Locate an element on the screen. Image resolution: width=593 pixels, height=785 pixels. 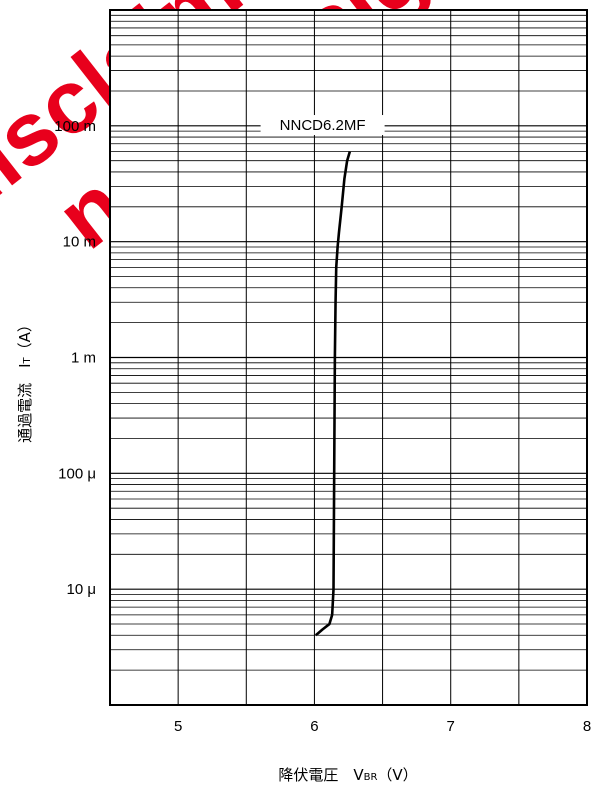
x-tick-labels: 5 6 7 8 is located at coordinates (382, 726).